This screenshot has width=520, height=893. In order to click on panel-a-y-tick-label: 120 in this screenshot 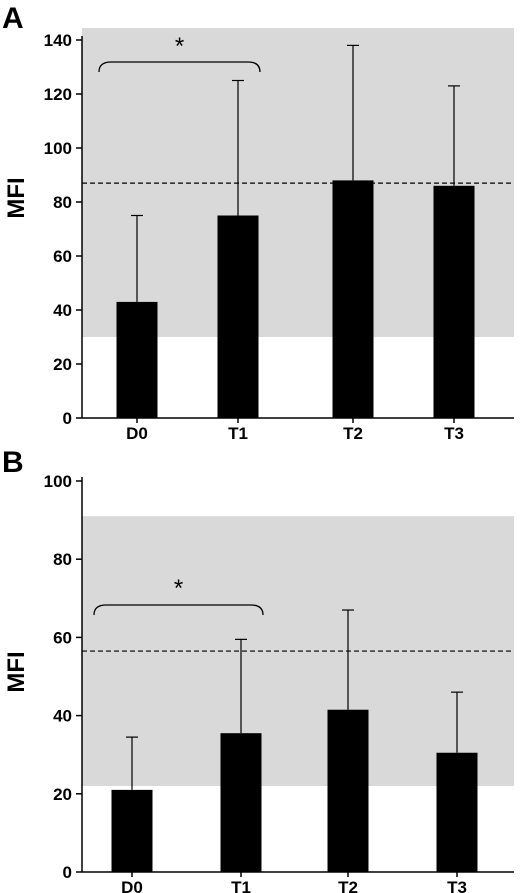, I will do `click(58, 94)`.